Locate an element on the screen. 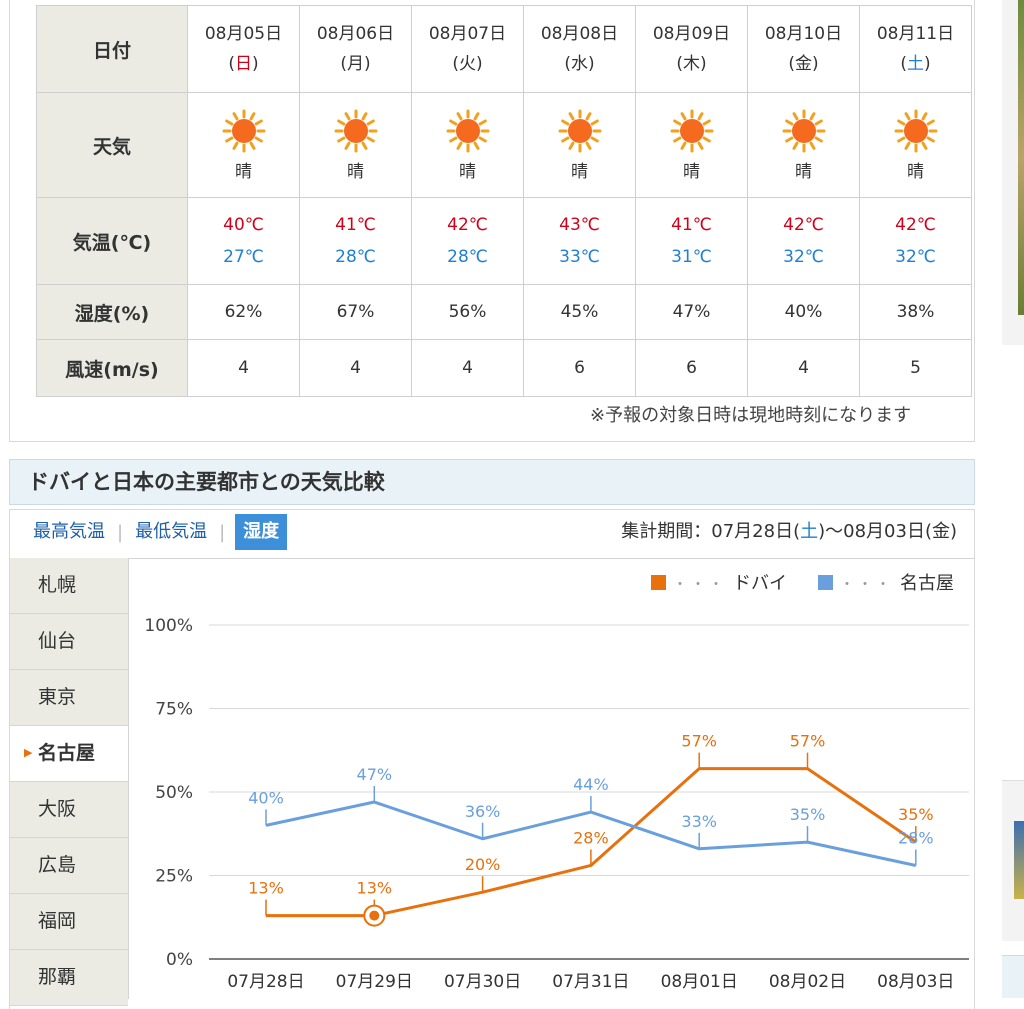 This screenshot has width=1024, height=1009. date-cell: 08月08日 (水) is located at coordinates (579, 49).